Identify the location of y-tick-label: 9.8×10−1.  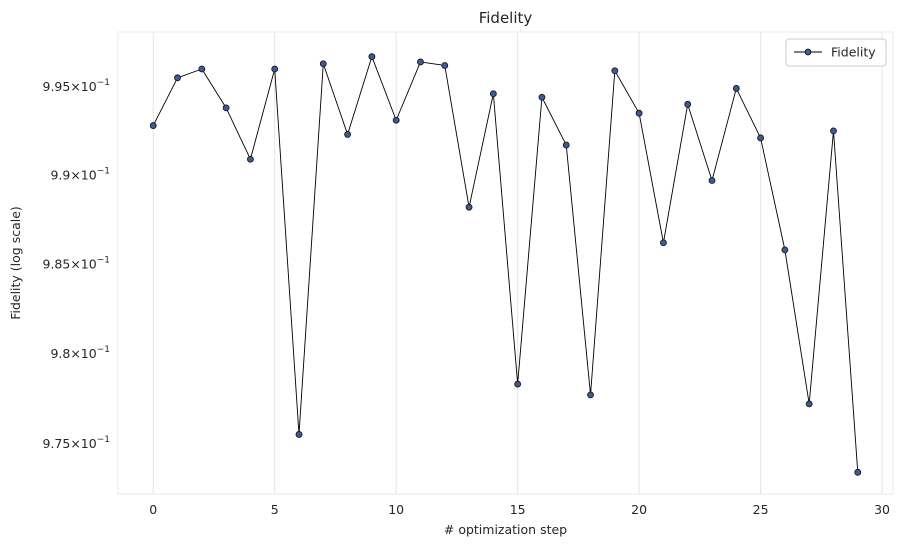
(80, 353).